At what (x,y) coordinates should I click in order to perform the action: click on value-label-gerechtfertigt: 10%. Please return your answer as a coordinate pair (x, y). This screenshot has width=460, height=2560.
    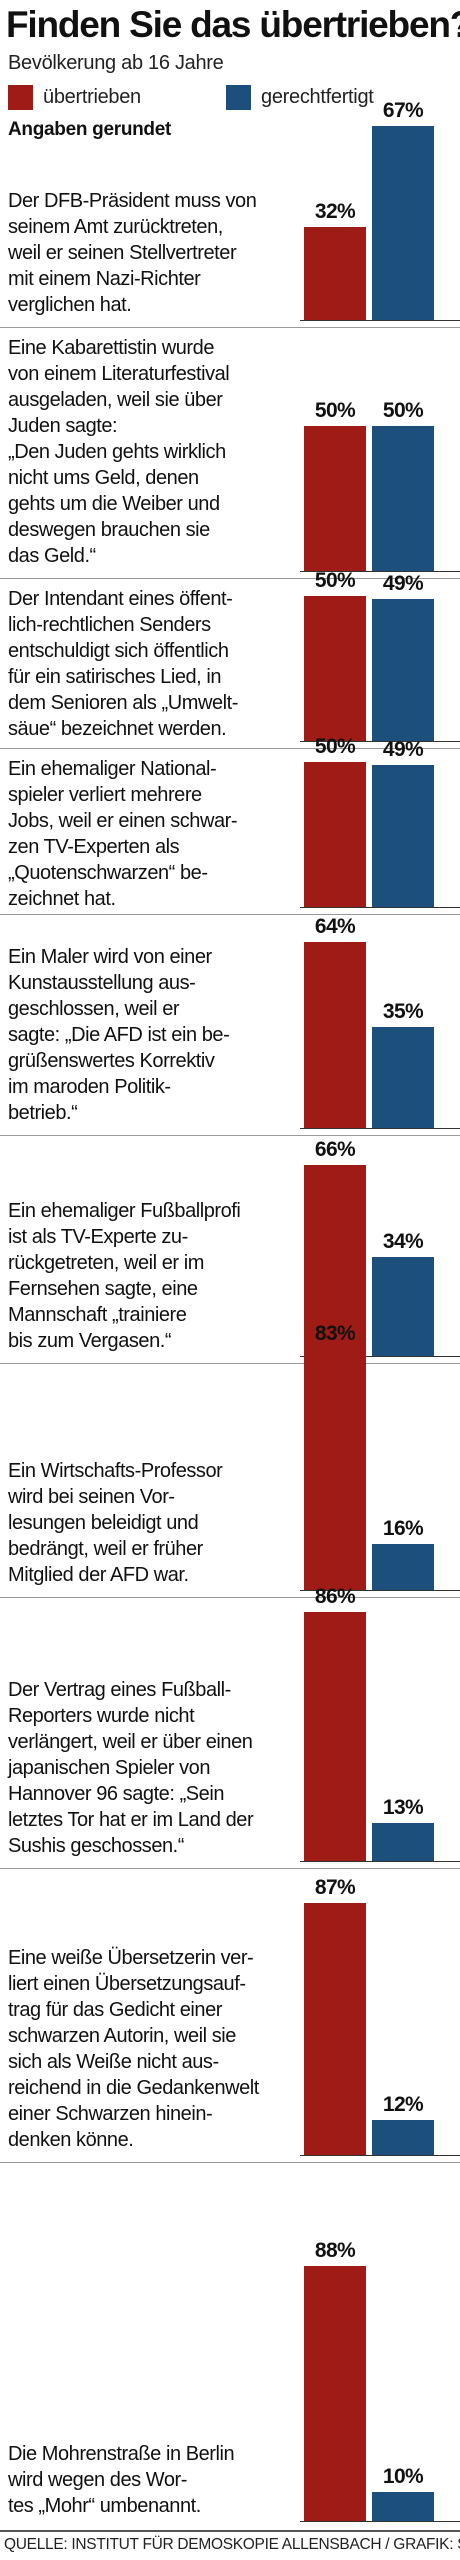
    Looking at the image, I should click on (403, 2476).